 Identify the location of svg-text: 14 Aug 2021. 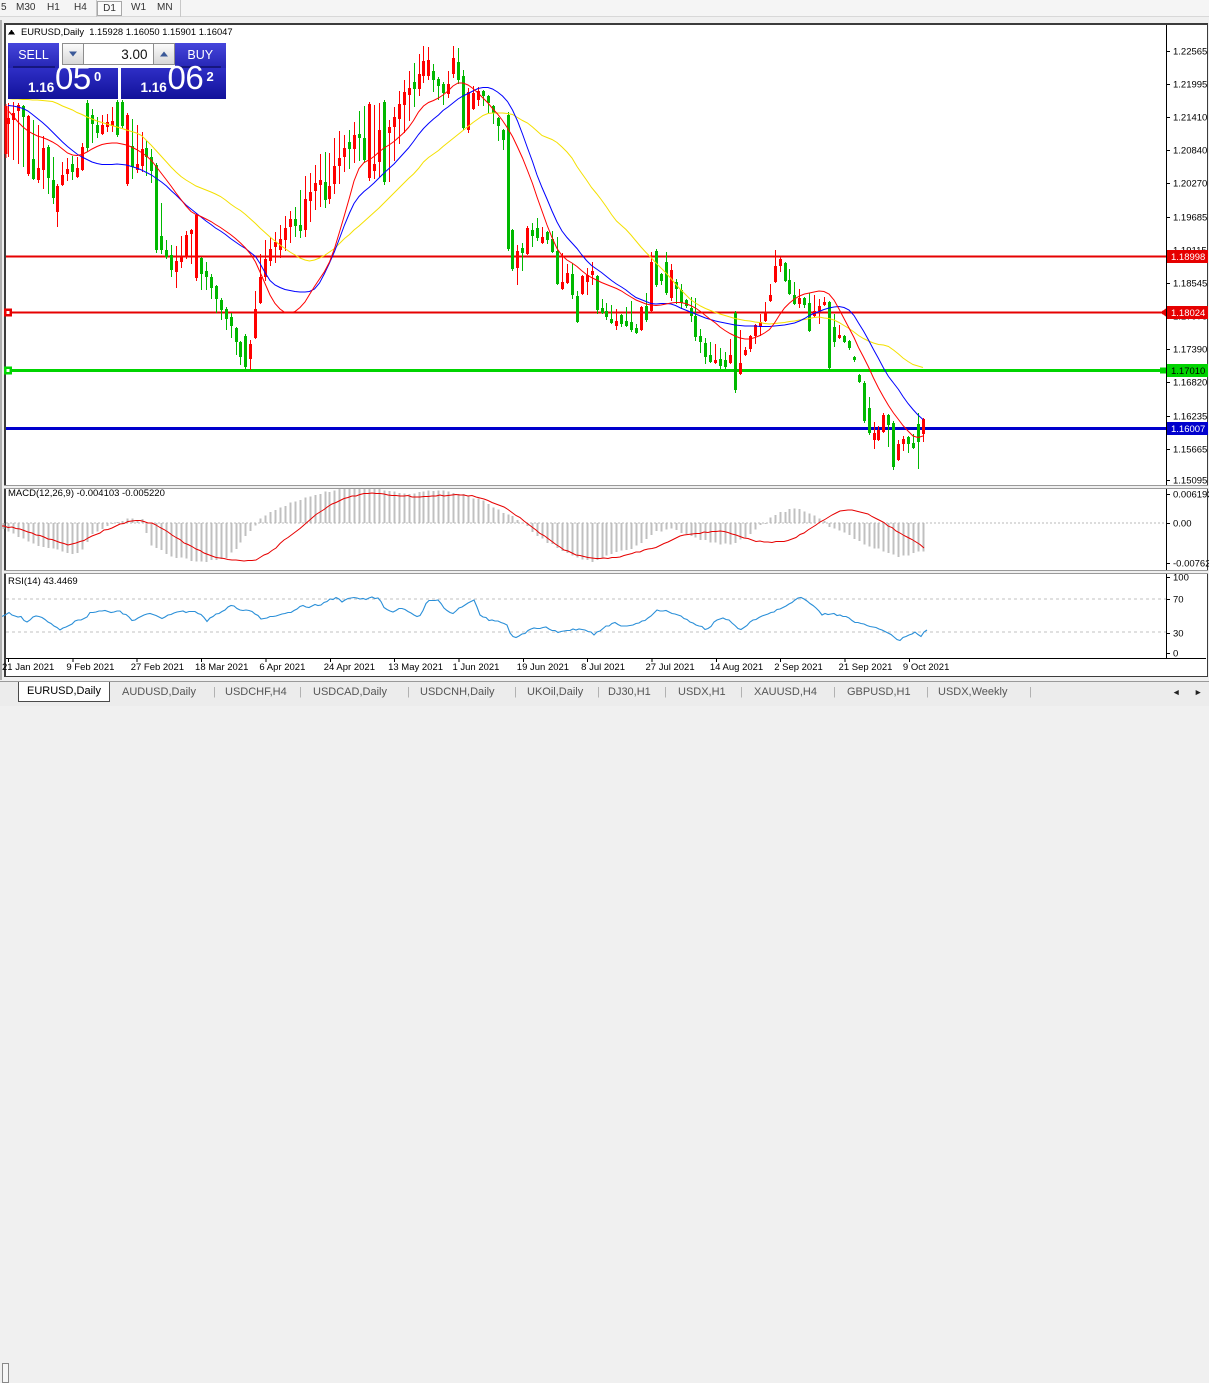
(736, 667).